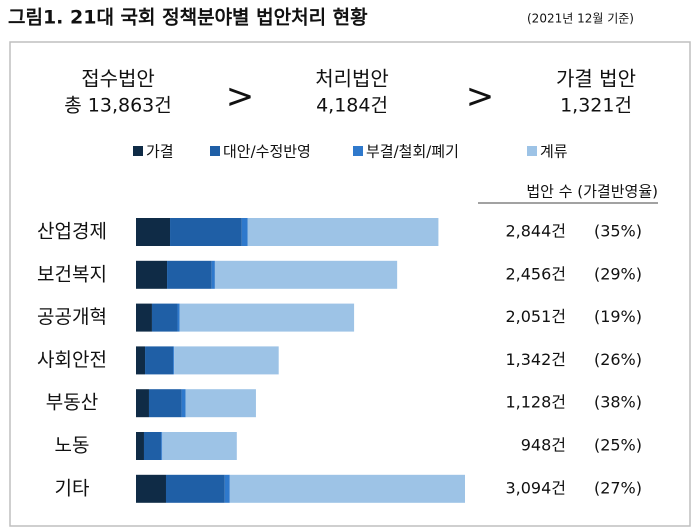  What do you see at coordinates (618, 359) in the screenshot?
I see `rate-label: (26%)` at bounding box center [618, 359].